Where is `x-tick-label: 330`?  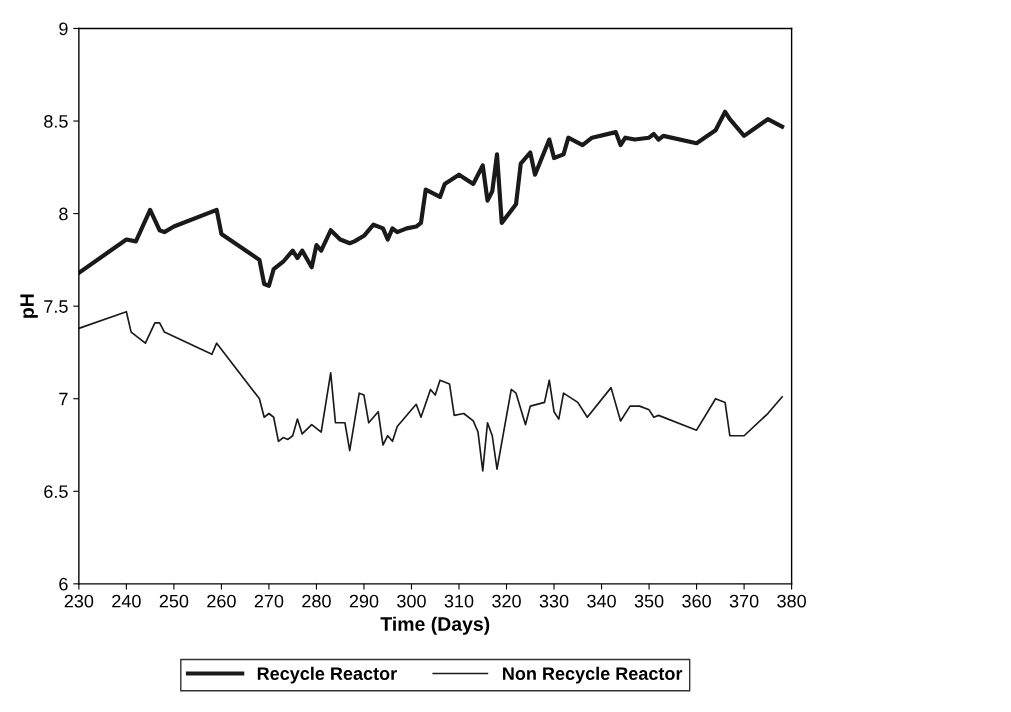
x-tick-label: 330 is located at coordinates (554, 601).